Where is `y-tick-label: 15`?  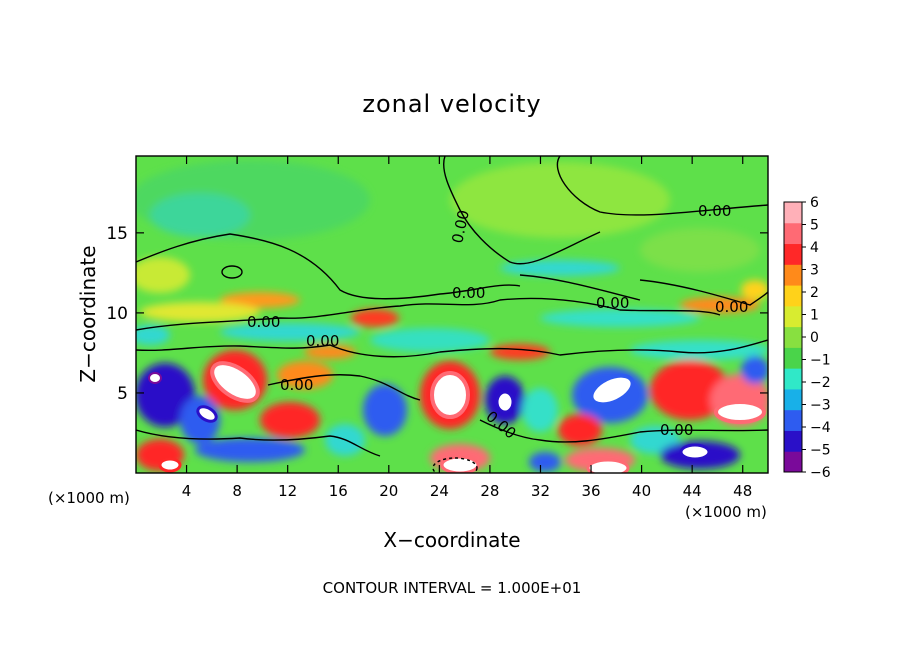
y-tick-label: 15 is located at coordinates (117, 234).